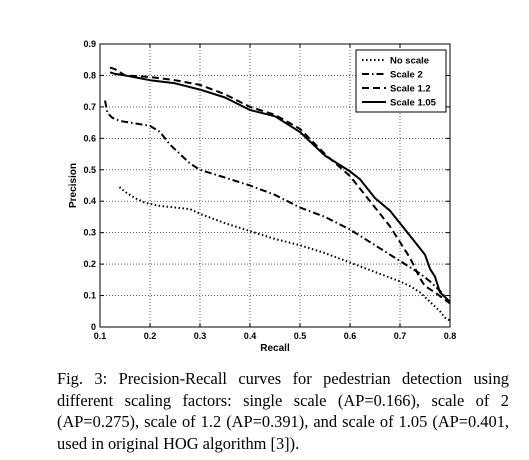 The image size is (529, 460). I want to click on x-tick-label: 0.5, so click(300, 336).